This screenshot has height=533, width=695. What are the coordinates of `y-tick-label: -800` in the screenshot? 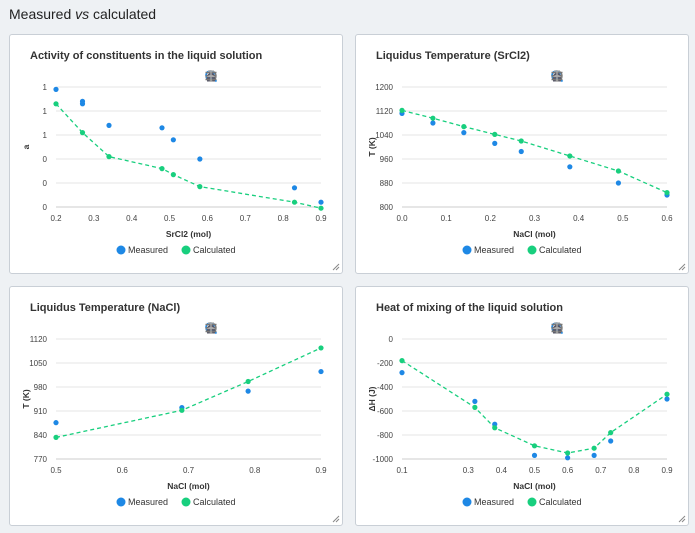 It's located at (385, 435).